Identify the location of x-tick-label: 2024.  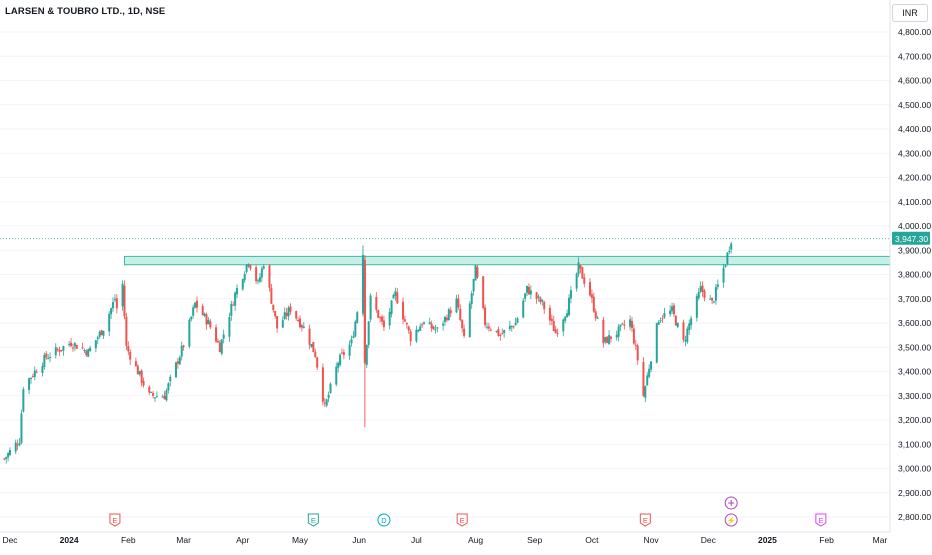
(69, 540).